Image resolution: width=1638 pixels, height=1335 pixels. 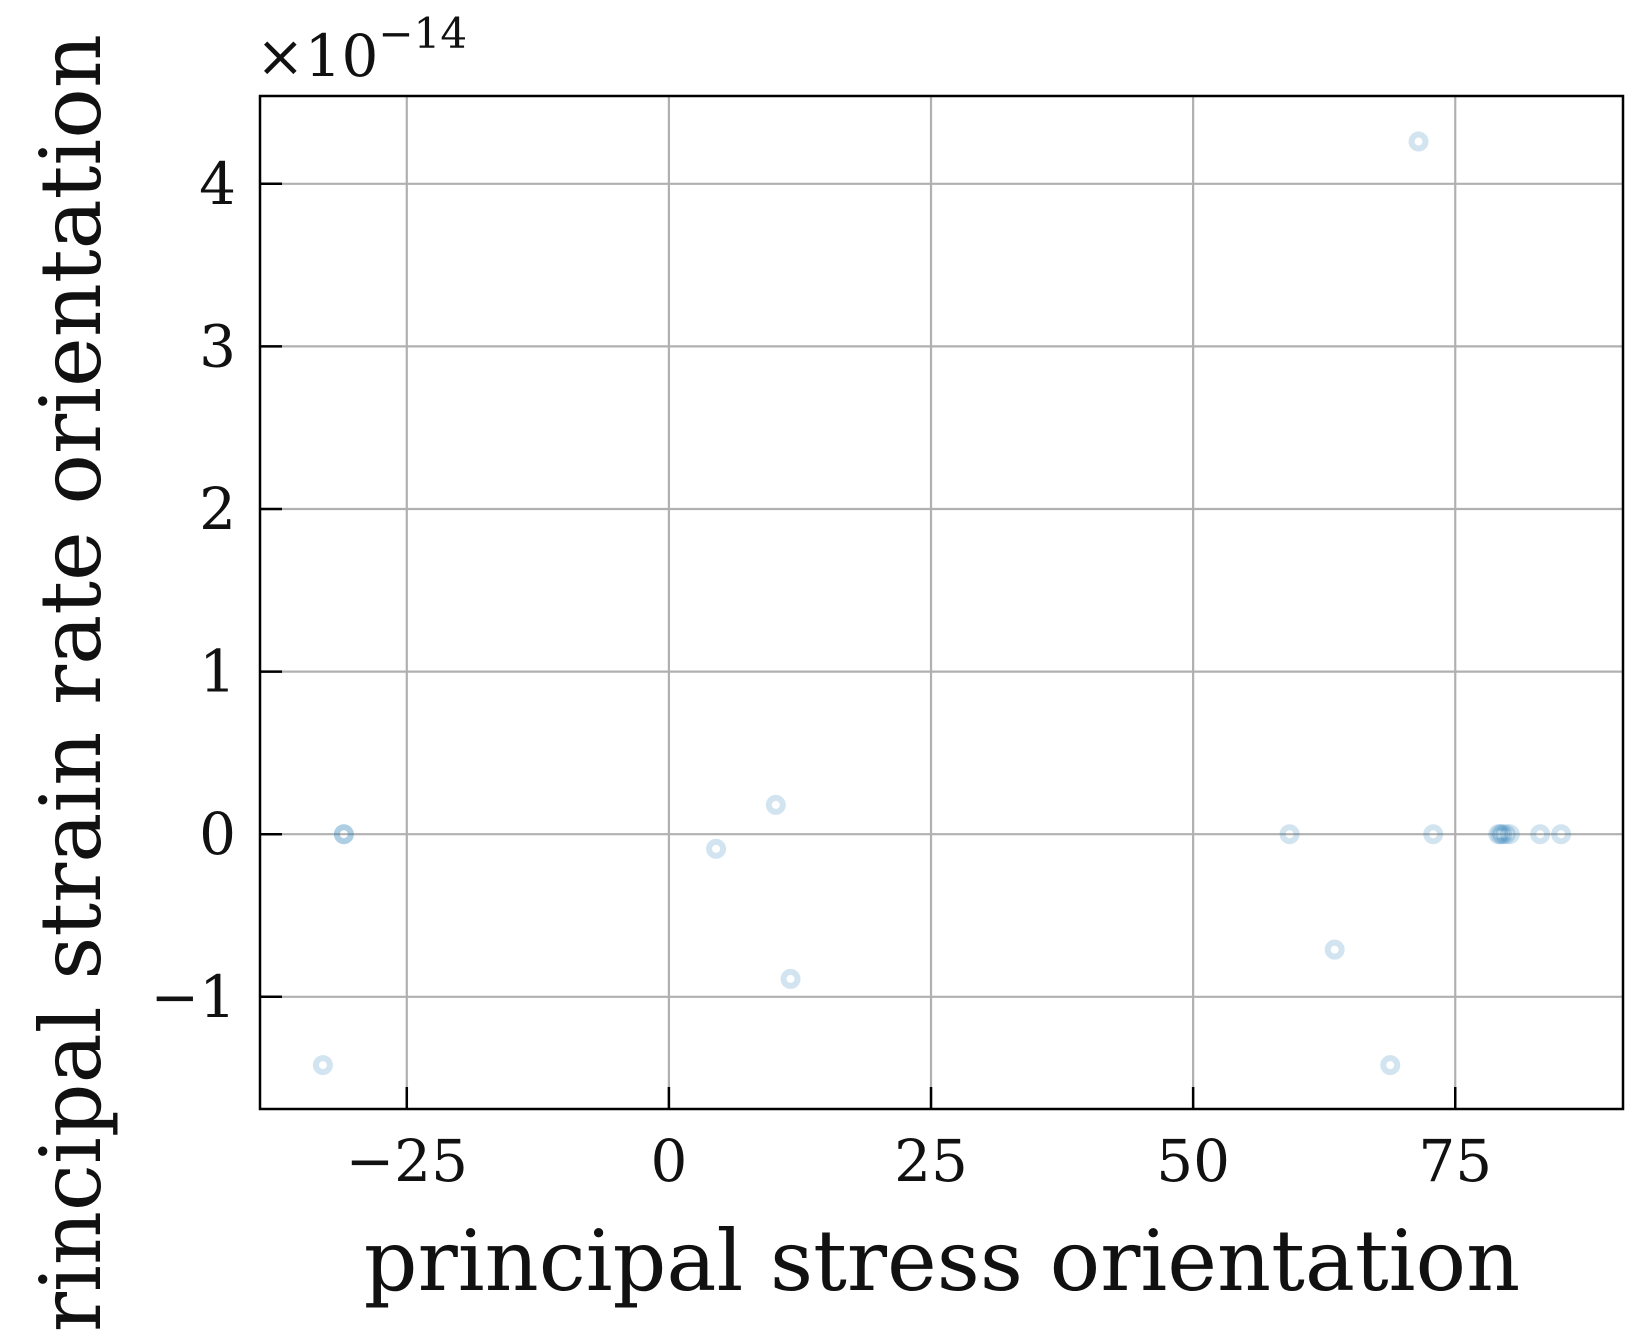 What do you see at coordinates (217, 672) in the screenshot?
I see `y-tick-label: 1` at bounding box center [217, 672].